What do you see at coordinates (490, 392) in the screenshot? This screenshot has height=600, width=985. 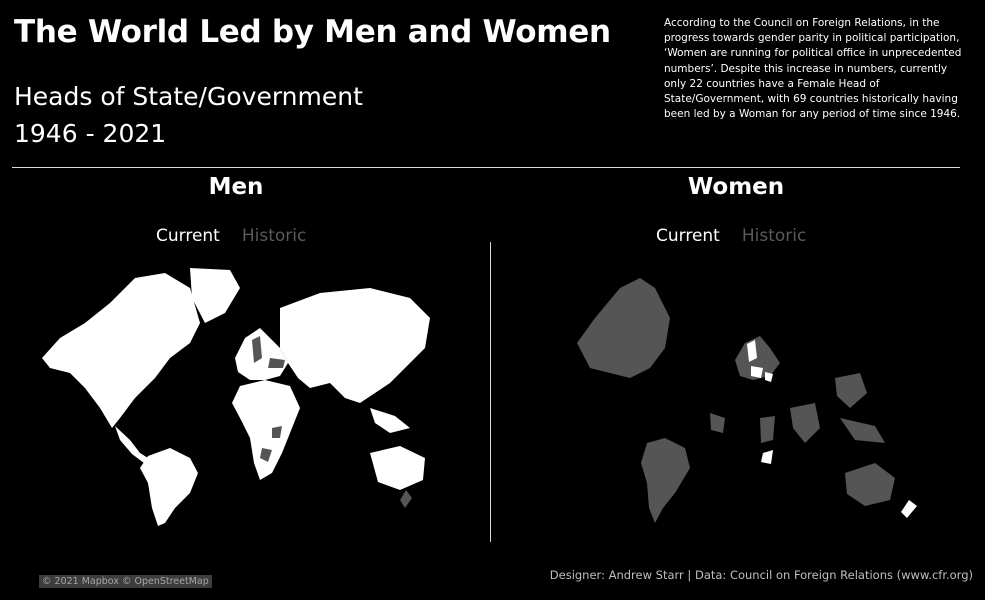 I see `panels-separator` at bounding box center [490, 392].